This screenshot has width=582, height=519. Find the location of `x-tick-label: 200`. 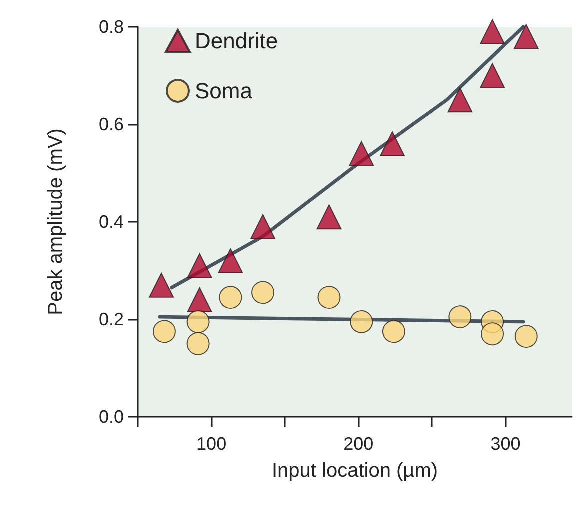

x-tick-label: 200 is located at coordinates (359, 444).